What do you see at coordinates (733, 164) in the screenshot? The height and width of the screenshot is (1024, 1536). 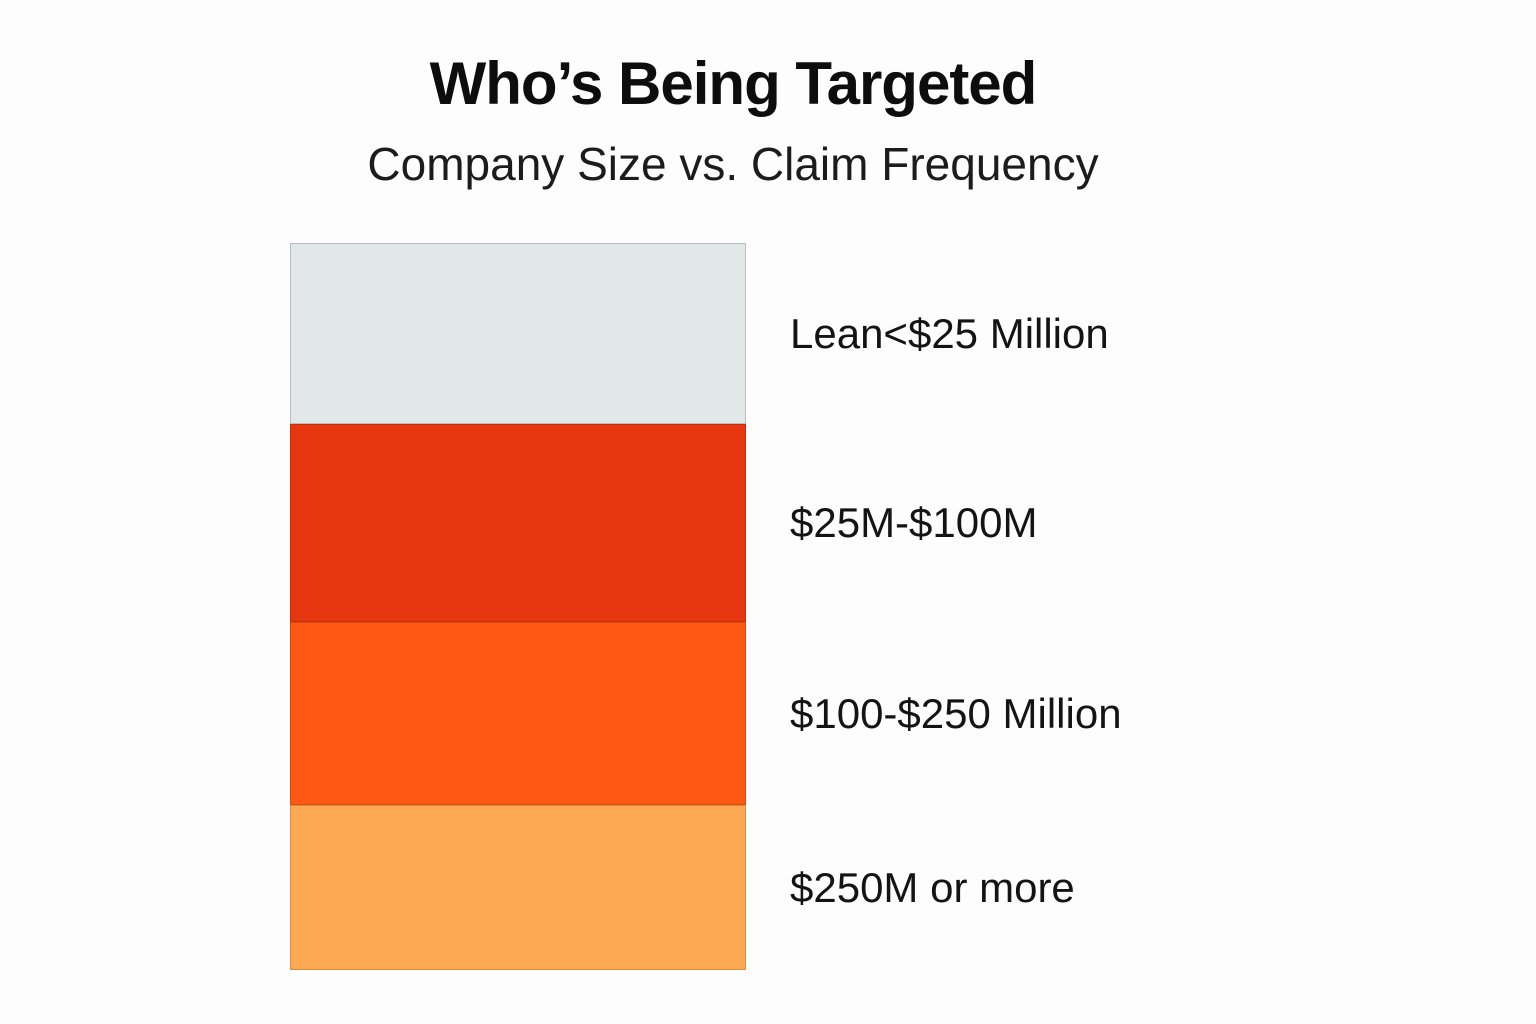 I see `page-subtitle: Company Size vs. Claim Frequency` at bounding box center [733, 164].